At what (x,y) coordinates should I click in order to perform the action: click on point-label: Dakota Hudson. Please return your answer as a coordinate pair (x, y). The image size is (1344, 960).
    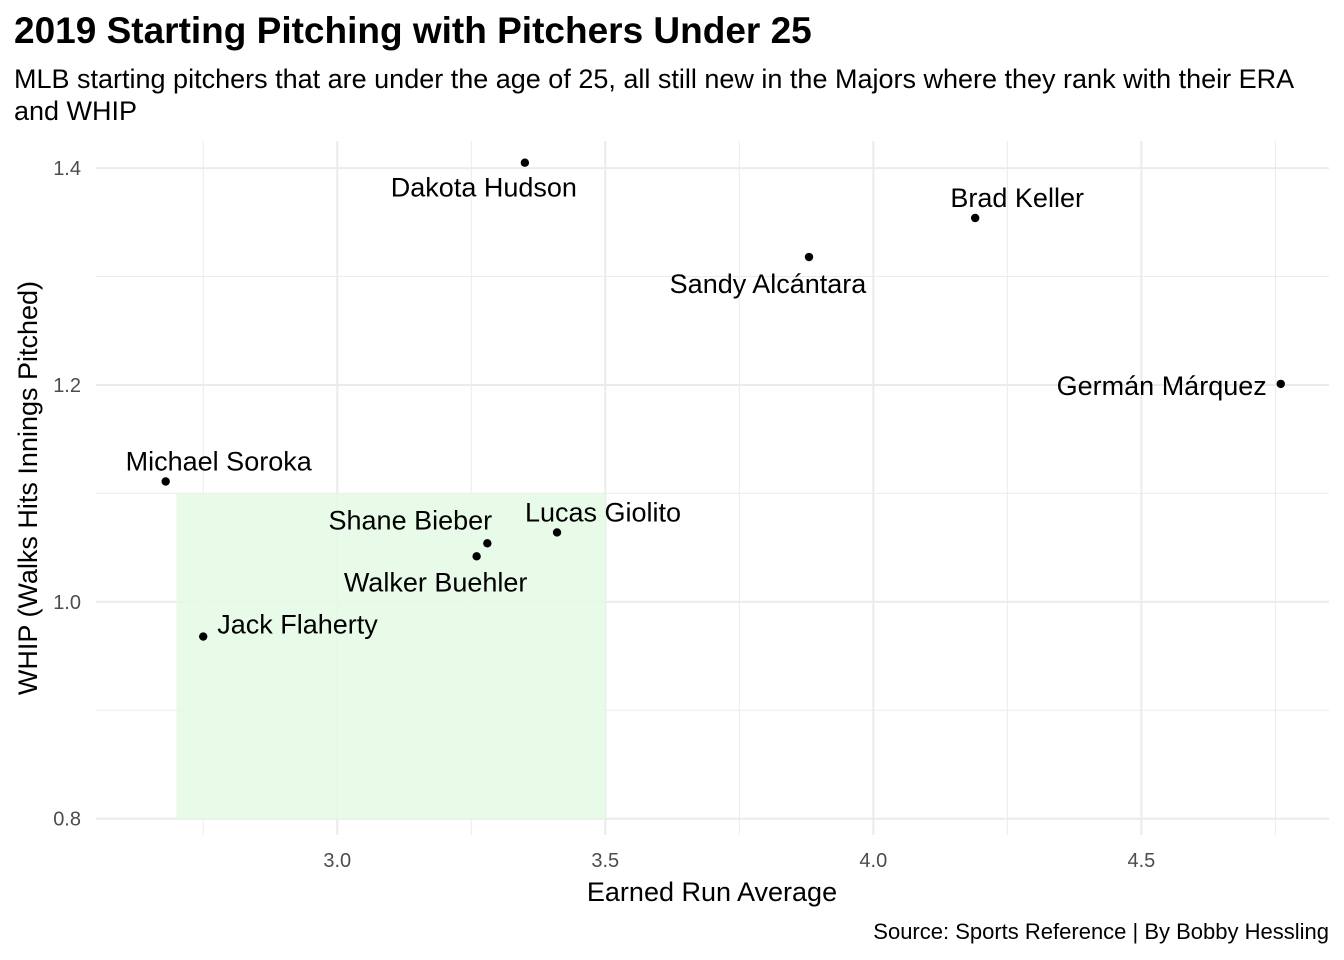
    Looking at the image, I should click on (484, 188).